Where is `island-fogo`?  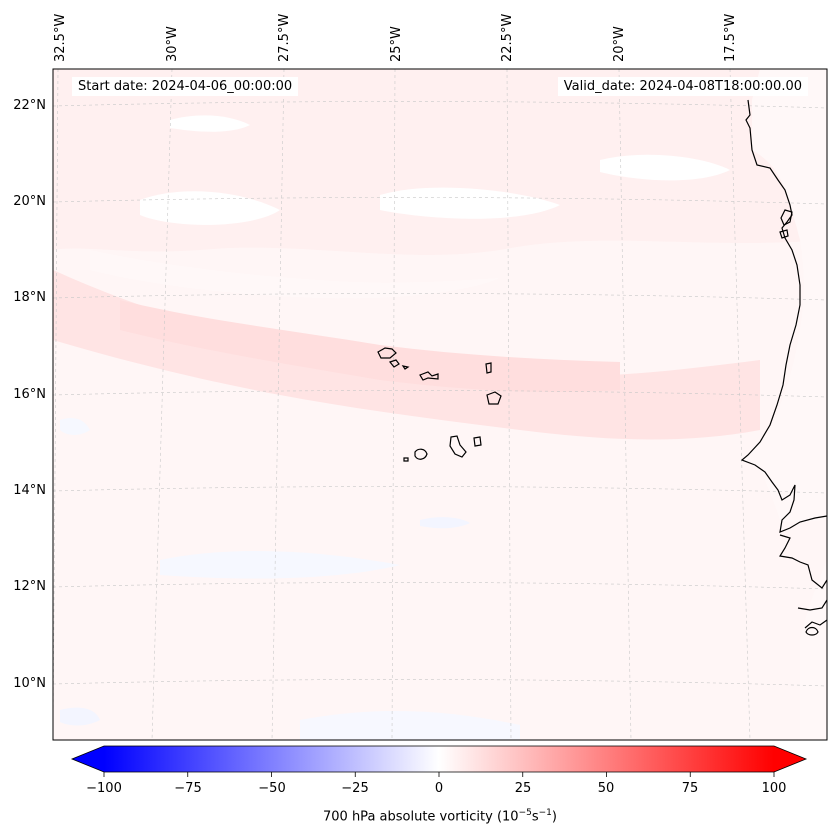
island-fogo is located at coordinates (421, 454).